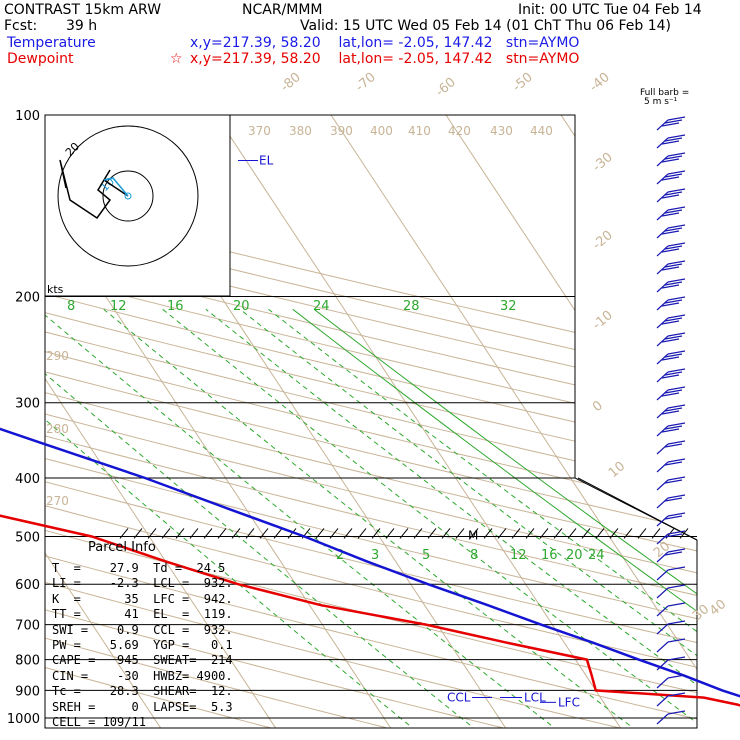 Image resolution: width=740 pixels, height=740 pixels. What do you see at coordinates (128, 196) in the screenshot?
I see `hodograph-ring` at bounding box center [128, 196].